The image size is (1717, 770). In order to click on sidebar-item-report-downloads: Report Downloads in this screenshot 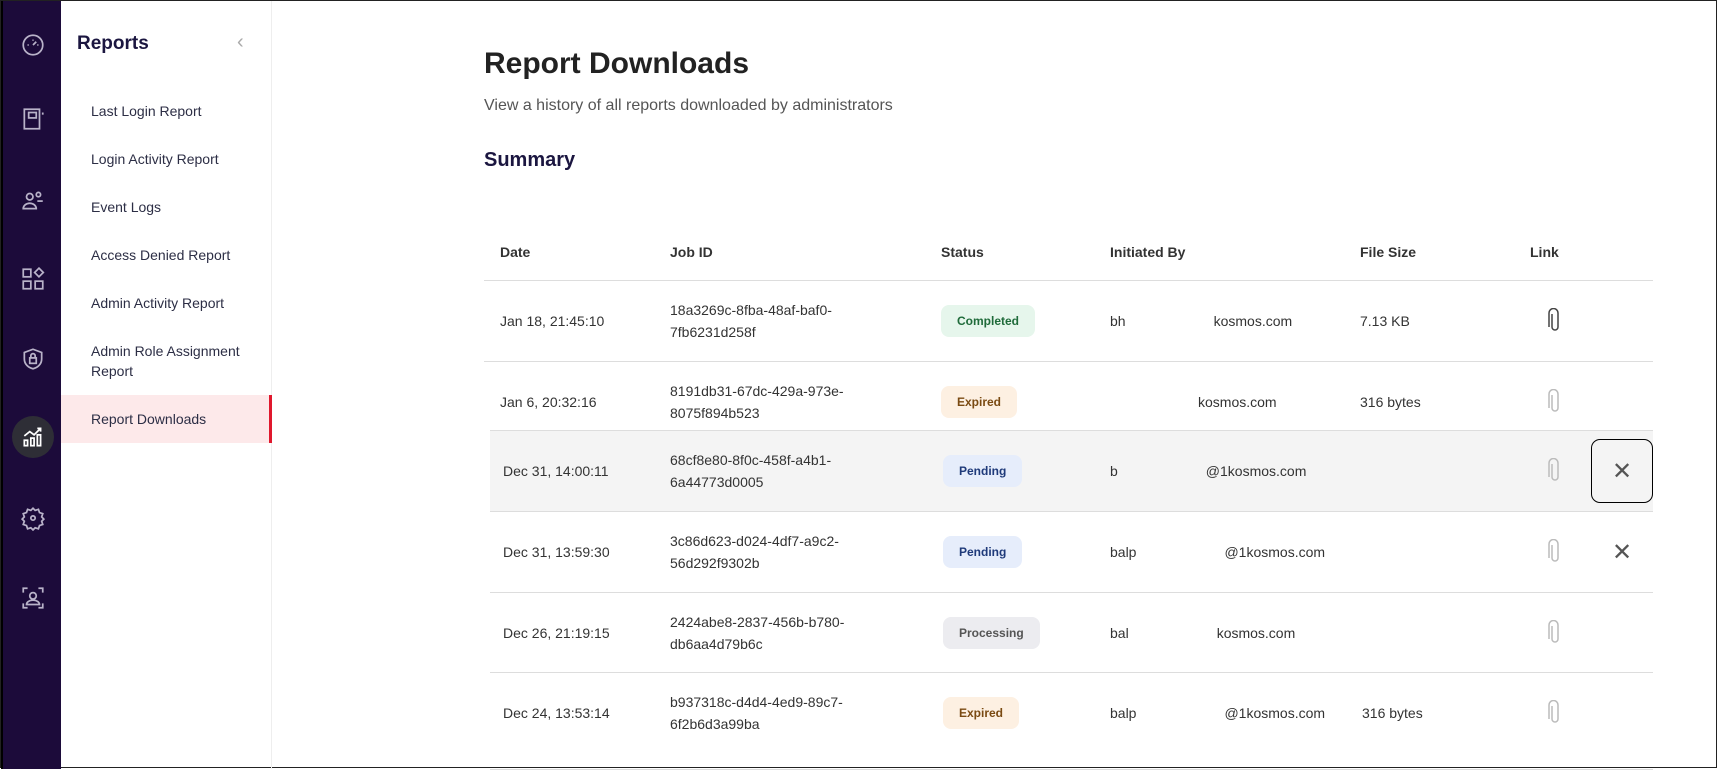, I will do `click(166, 419)`.